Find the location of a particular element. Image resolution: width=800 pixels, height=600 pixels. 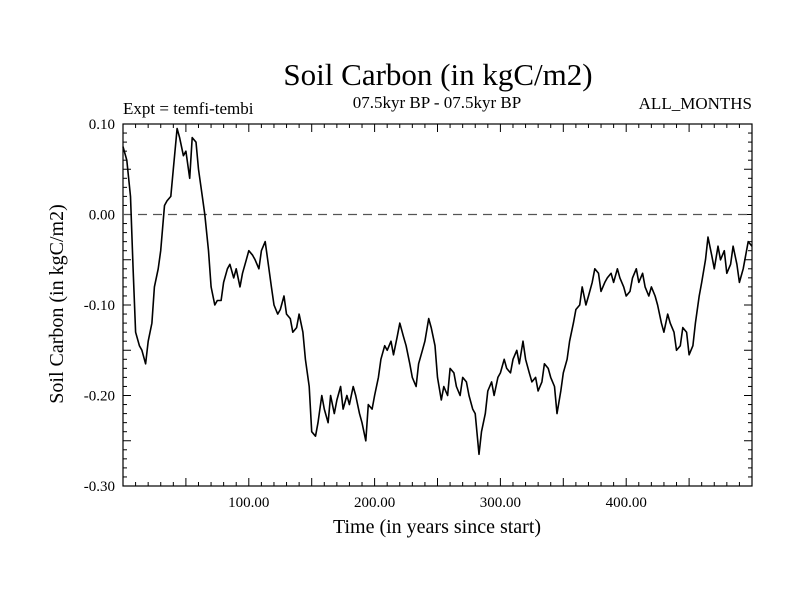

y-tick-label: -0.20 is located at coordinates (99, 397).